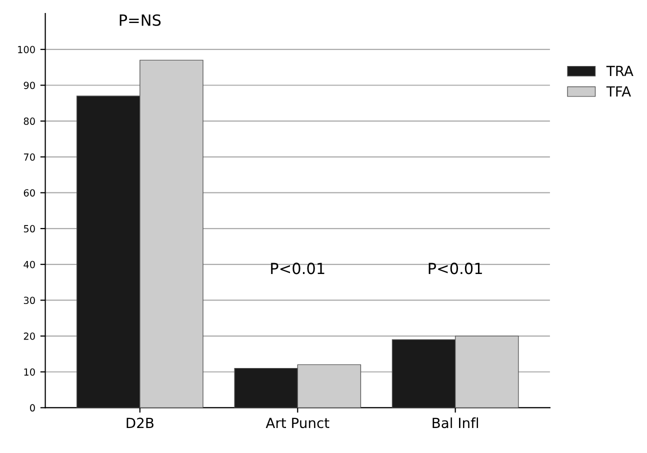 This screenshot has height=453, width=647. What do you see at coordinates (29, 336) in the screenshot?
I see `y-tick-label: 20` at bounding box center [29, 336].